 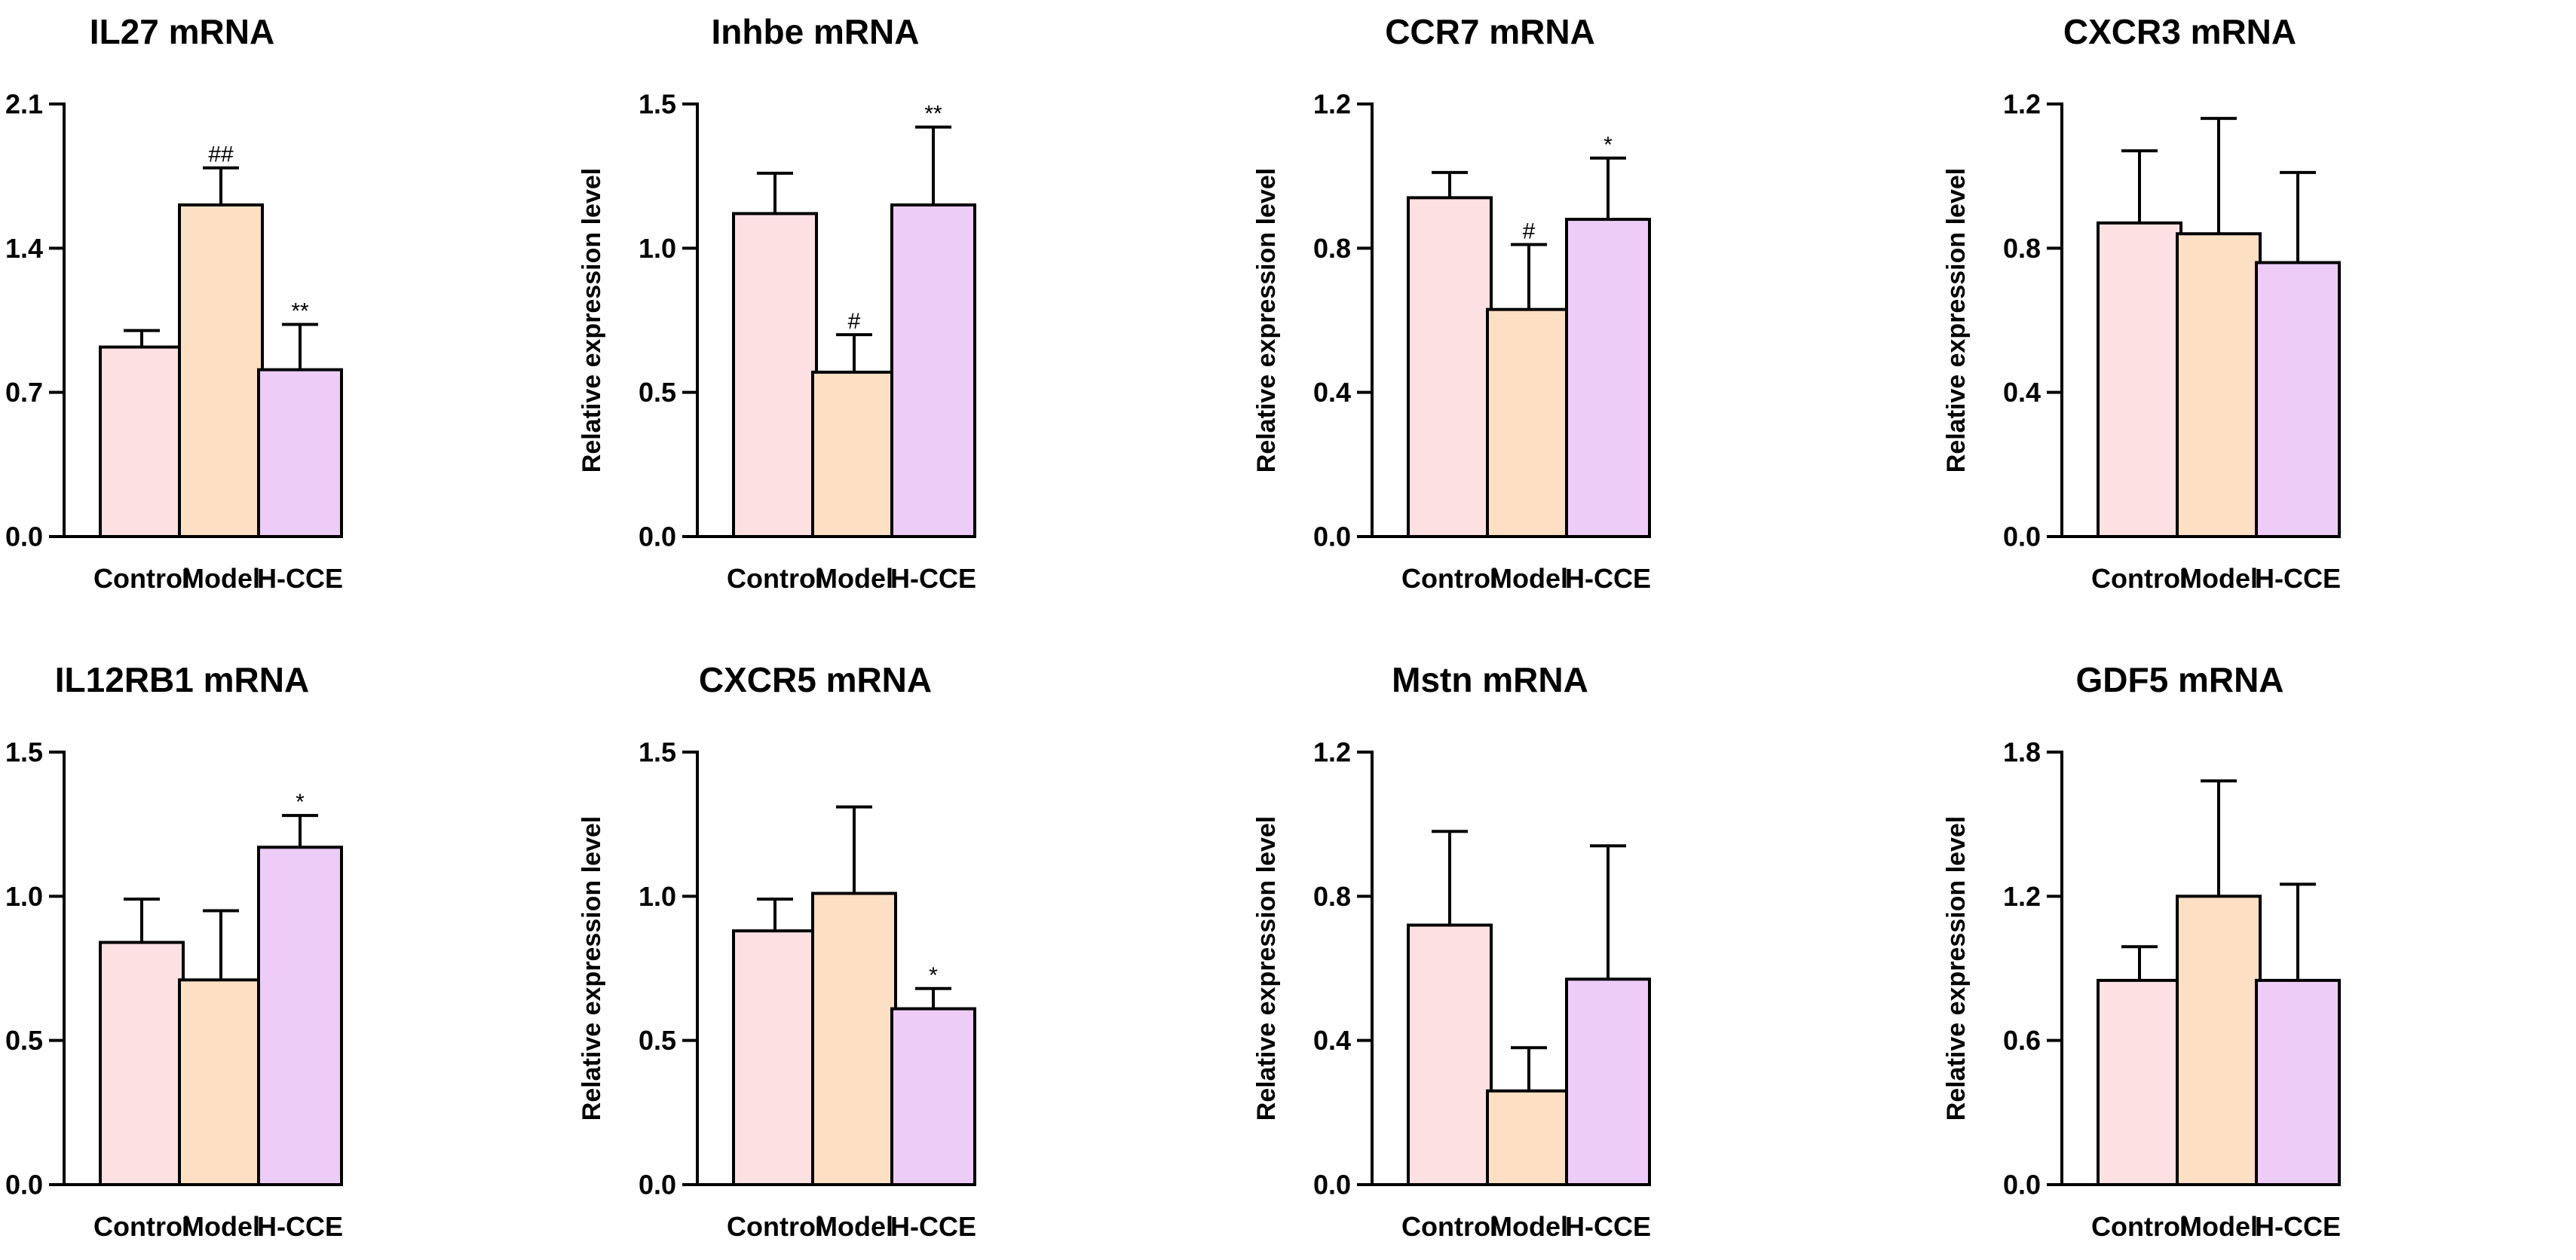 I want to click on significance-marker: ##, so click(x=221, y=154).